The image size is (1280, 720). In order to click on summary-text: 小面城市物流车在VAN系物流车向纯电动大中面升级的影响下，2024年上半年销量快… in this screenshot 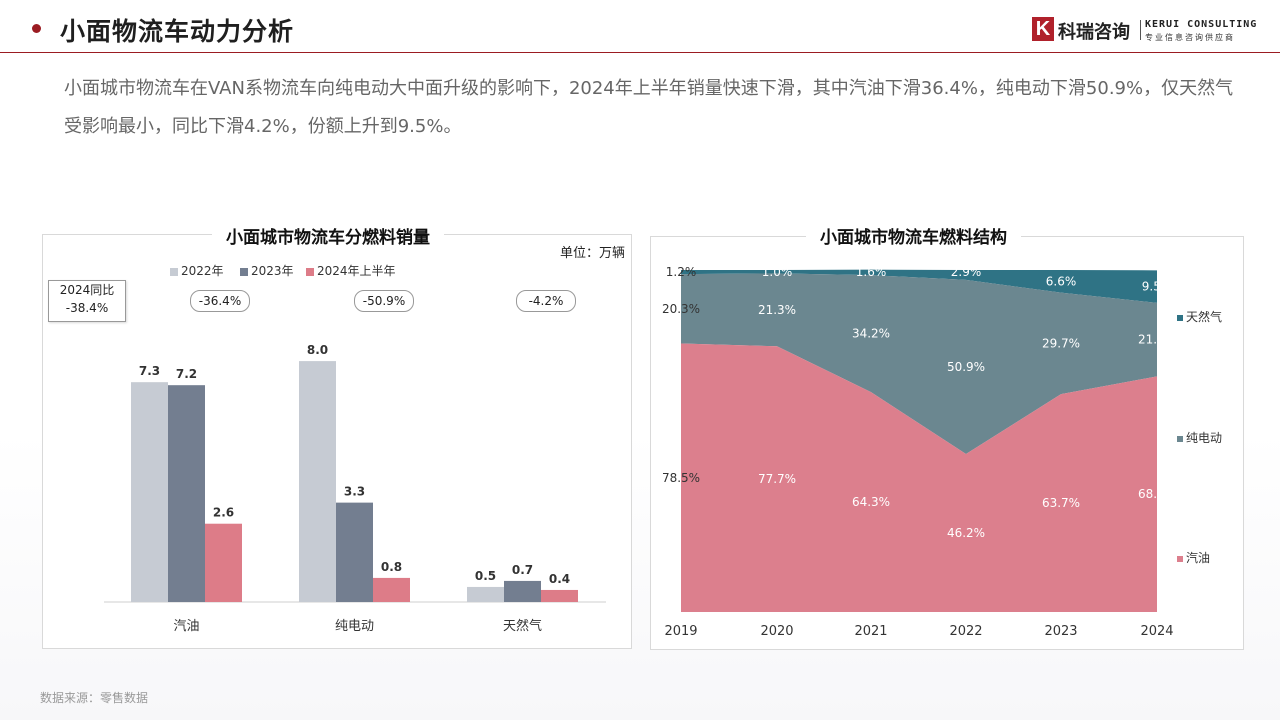, I will do `click(649, 107)`.